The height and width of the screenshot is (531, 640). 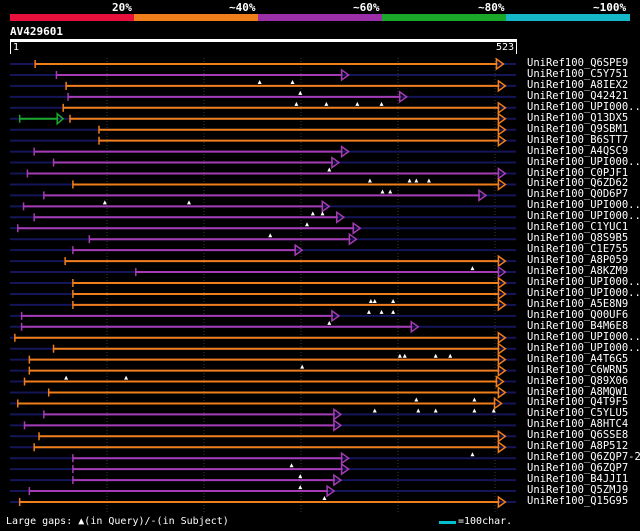 What do you see at coordinates (578, 358) in the screenshot?
I see `hit-label: UniRef100_A4T6G5` at bounding box center [578, 358].